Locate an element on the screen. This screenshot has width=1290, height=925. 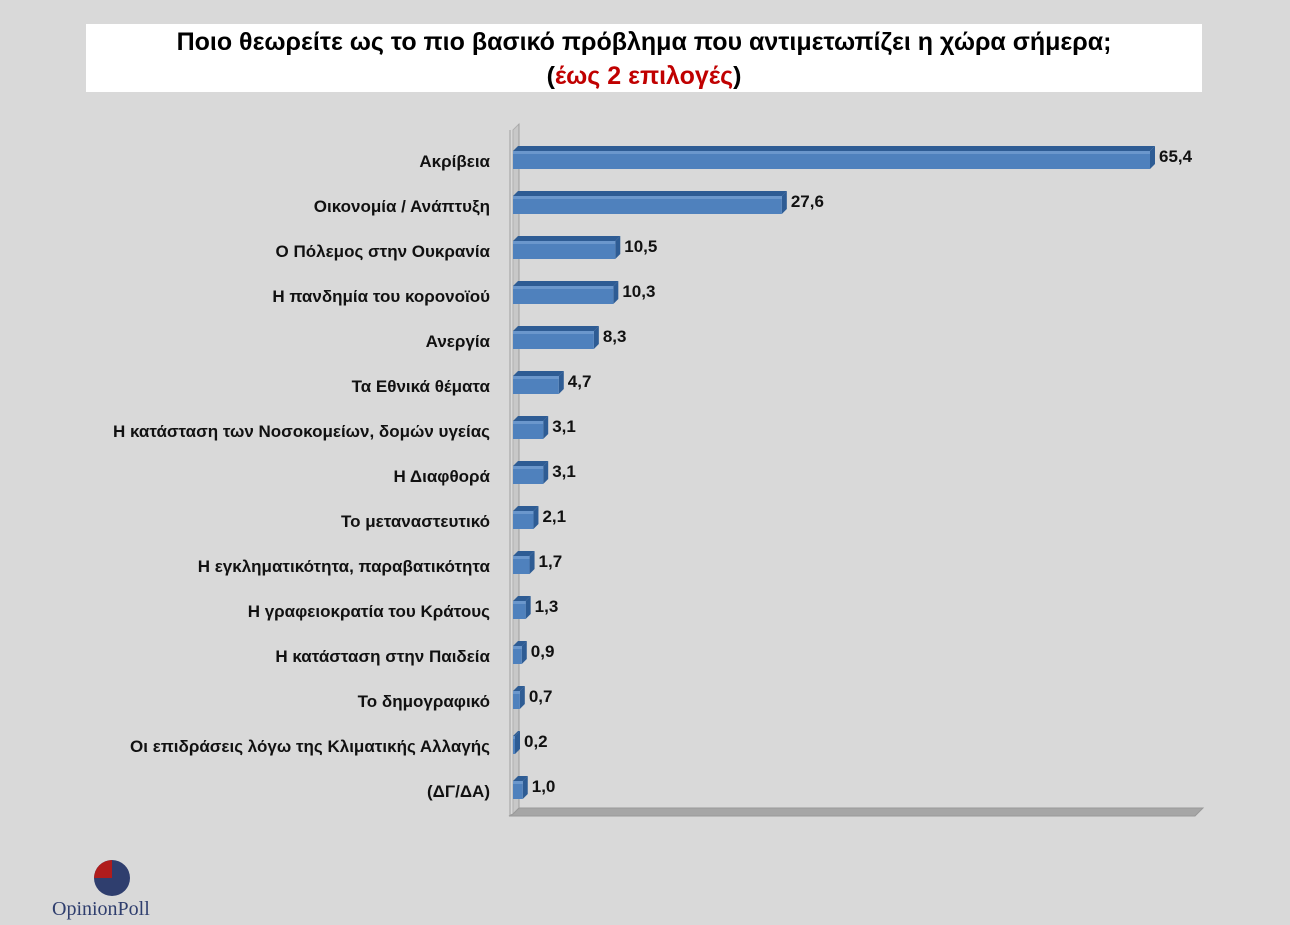
subtitle-close-paren: ) is located at coordinates (737, 76).